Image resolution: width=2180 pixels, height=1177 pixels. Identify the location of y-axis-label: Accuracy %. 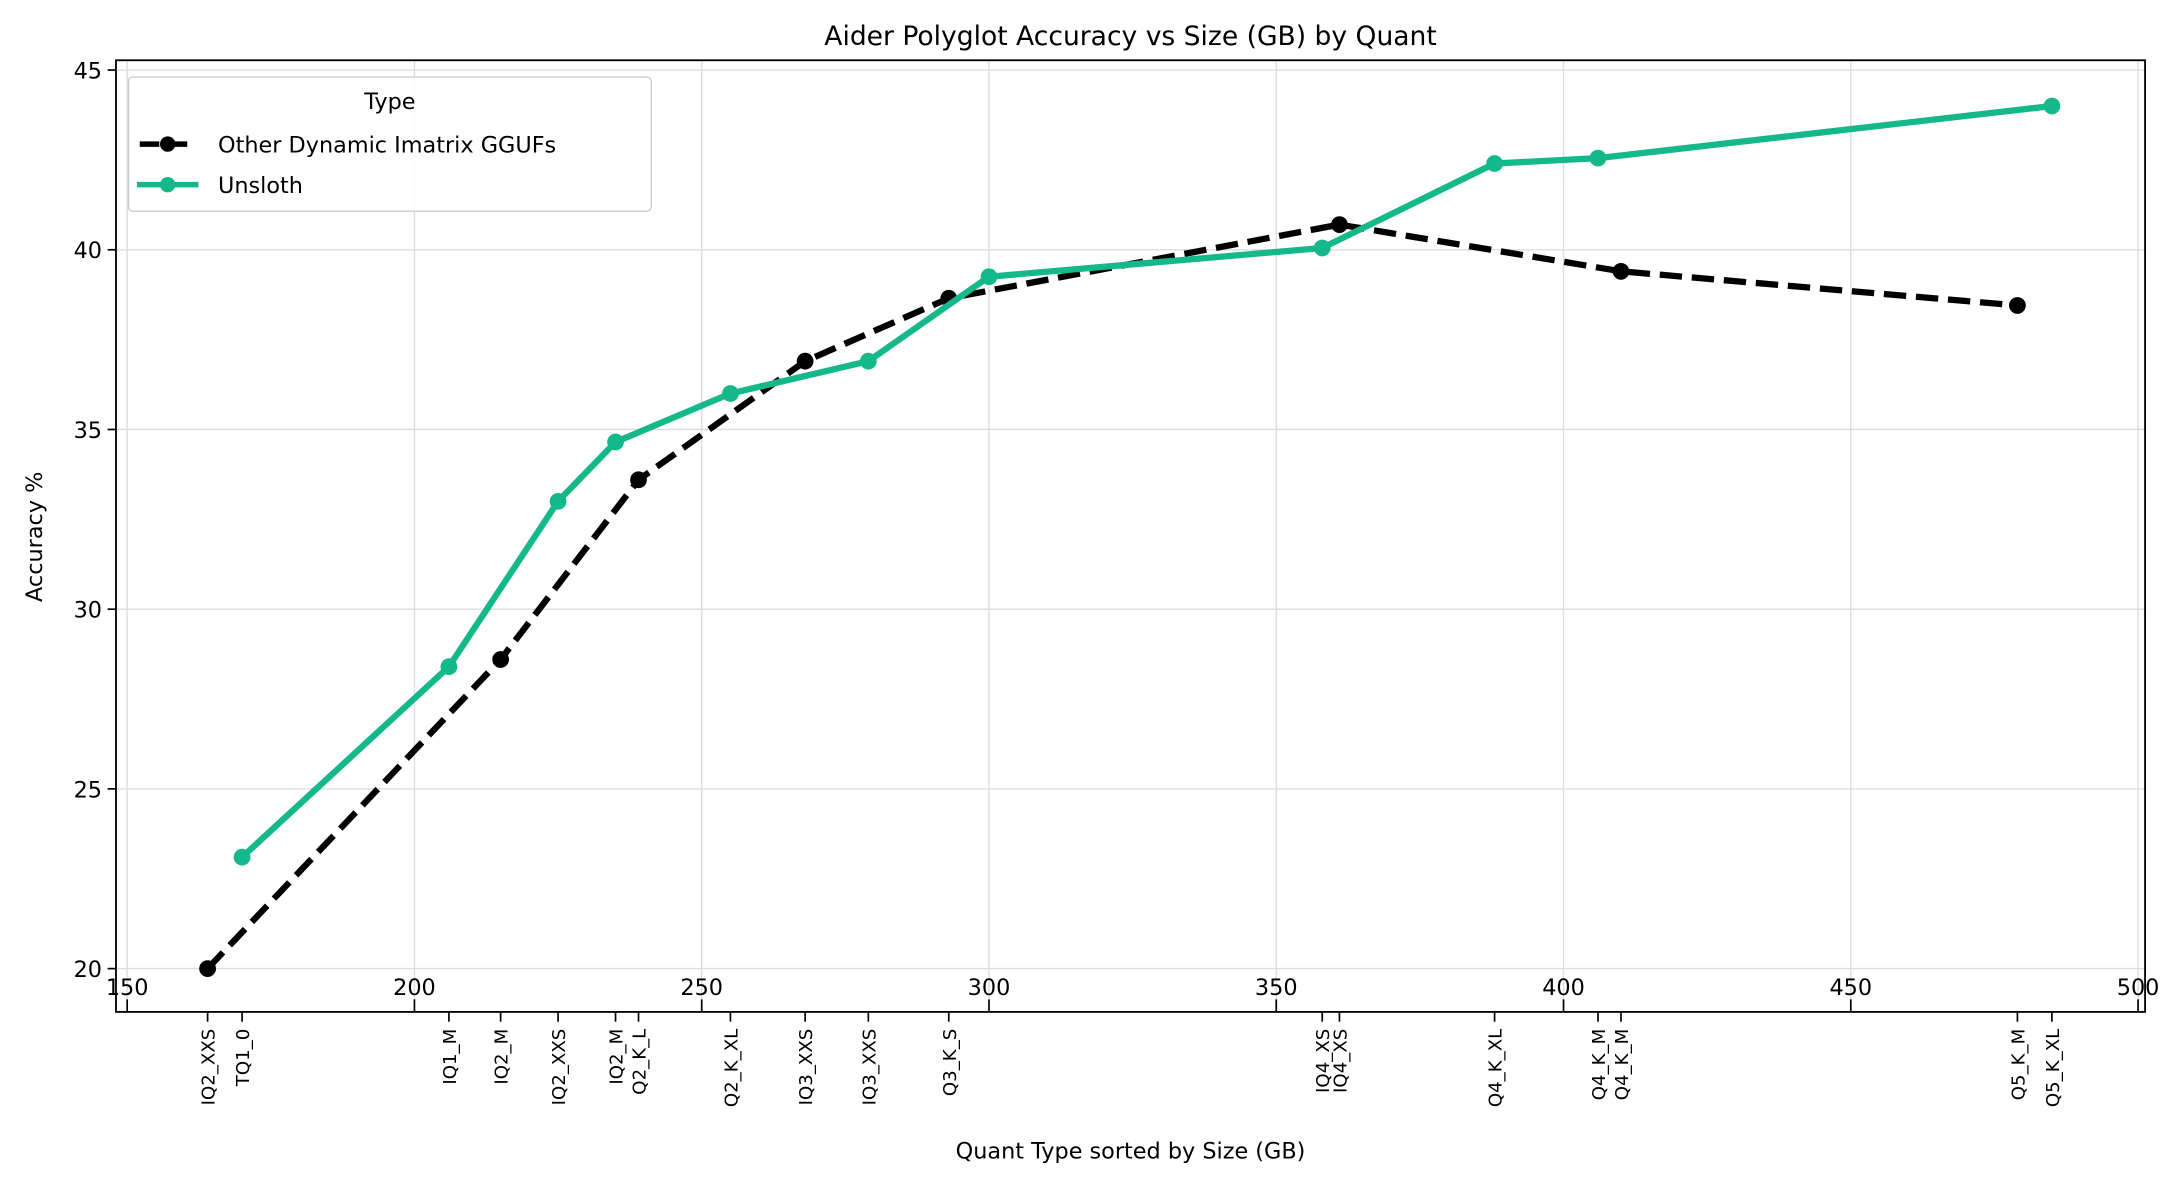
(35, 537).